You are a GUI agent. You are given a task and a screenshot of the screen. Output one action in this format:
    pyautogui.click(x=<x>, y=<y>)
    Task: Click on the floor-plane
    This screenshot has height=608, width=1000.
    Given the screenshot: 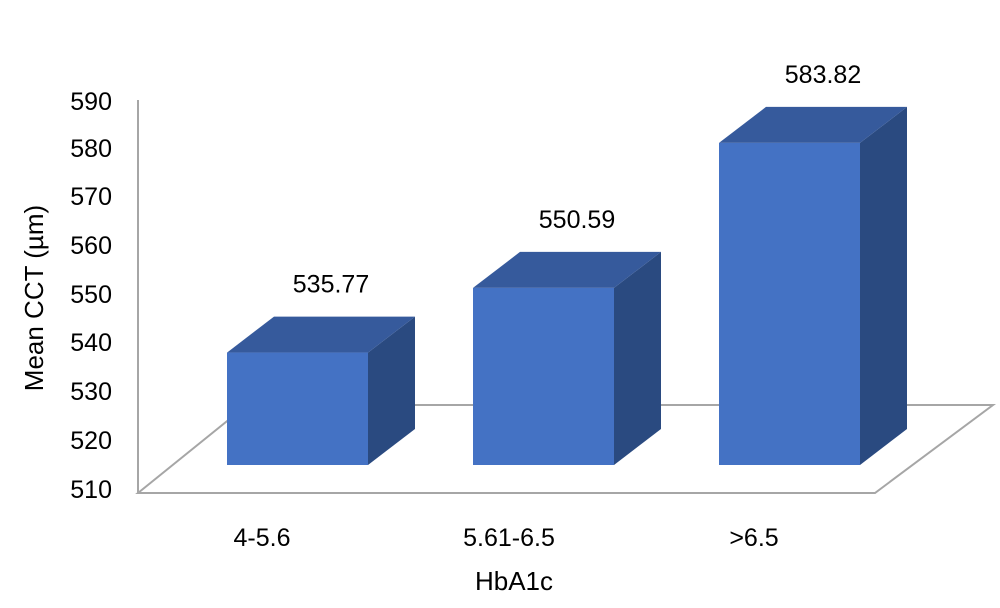 What is the action you would take?
    pyautogui.click(x=566, y=449)
    